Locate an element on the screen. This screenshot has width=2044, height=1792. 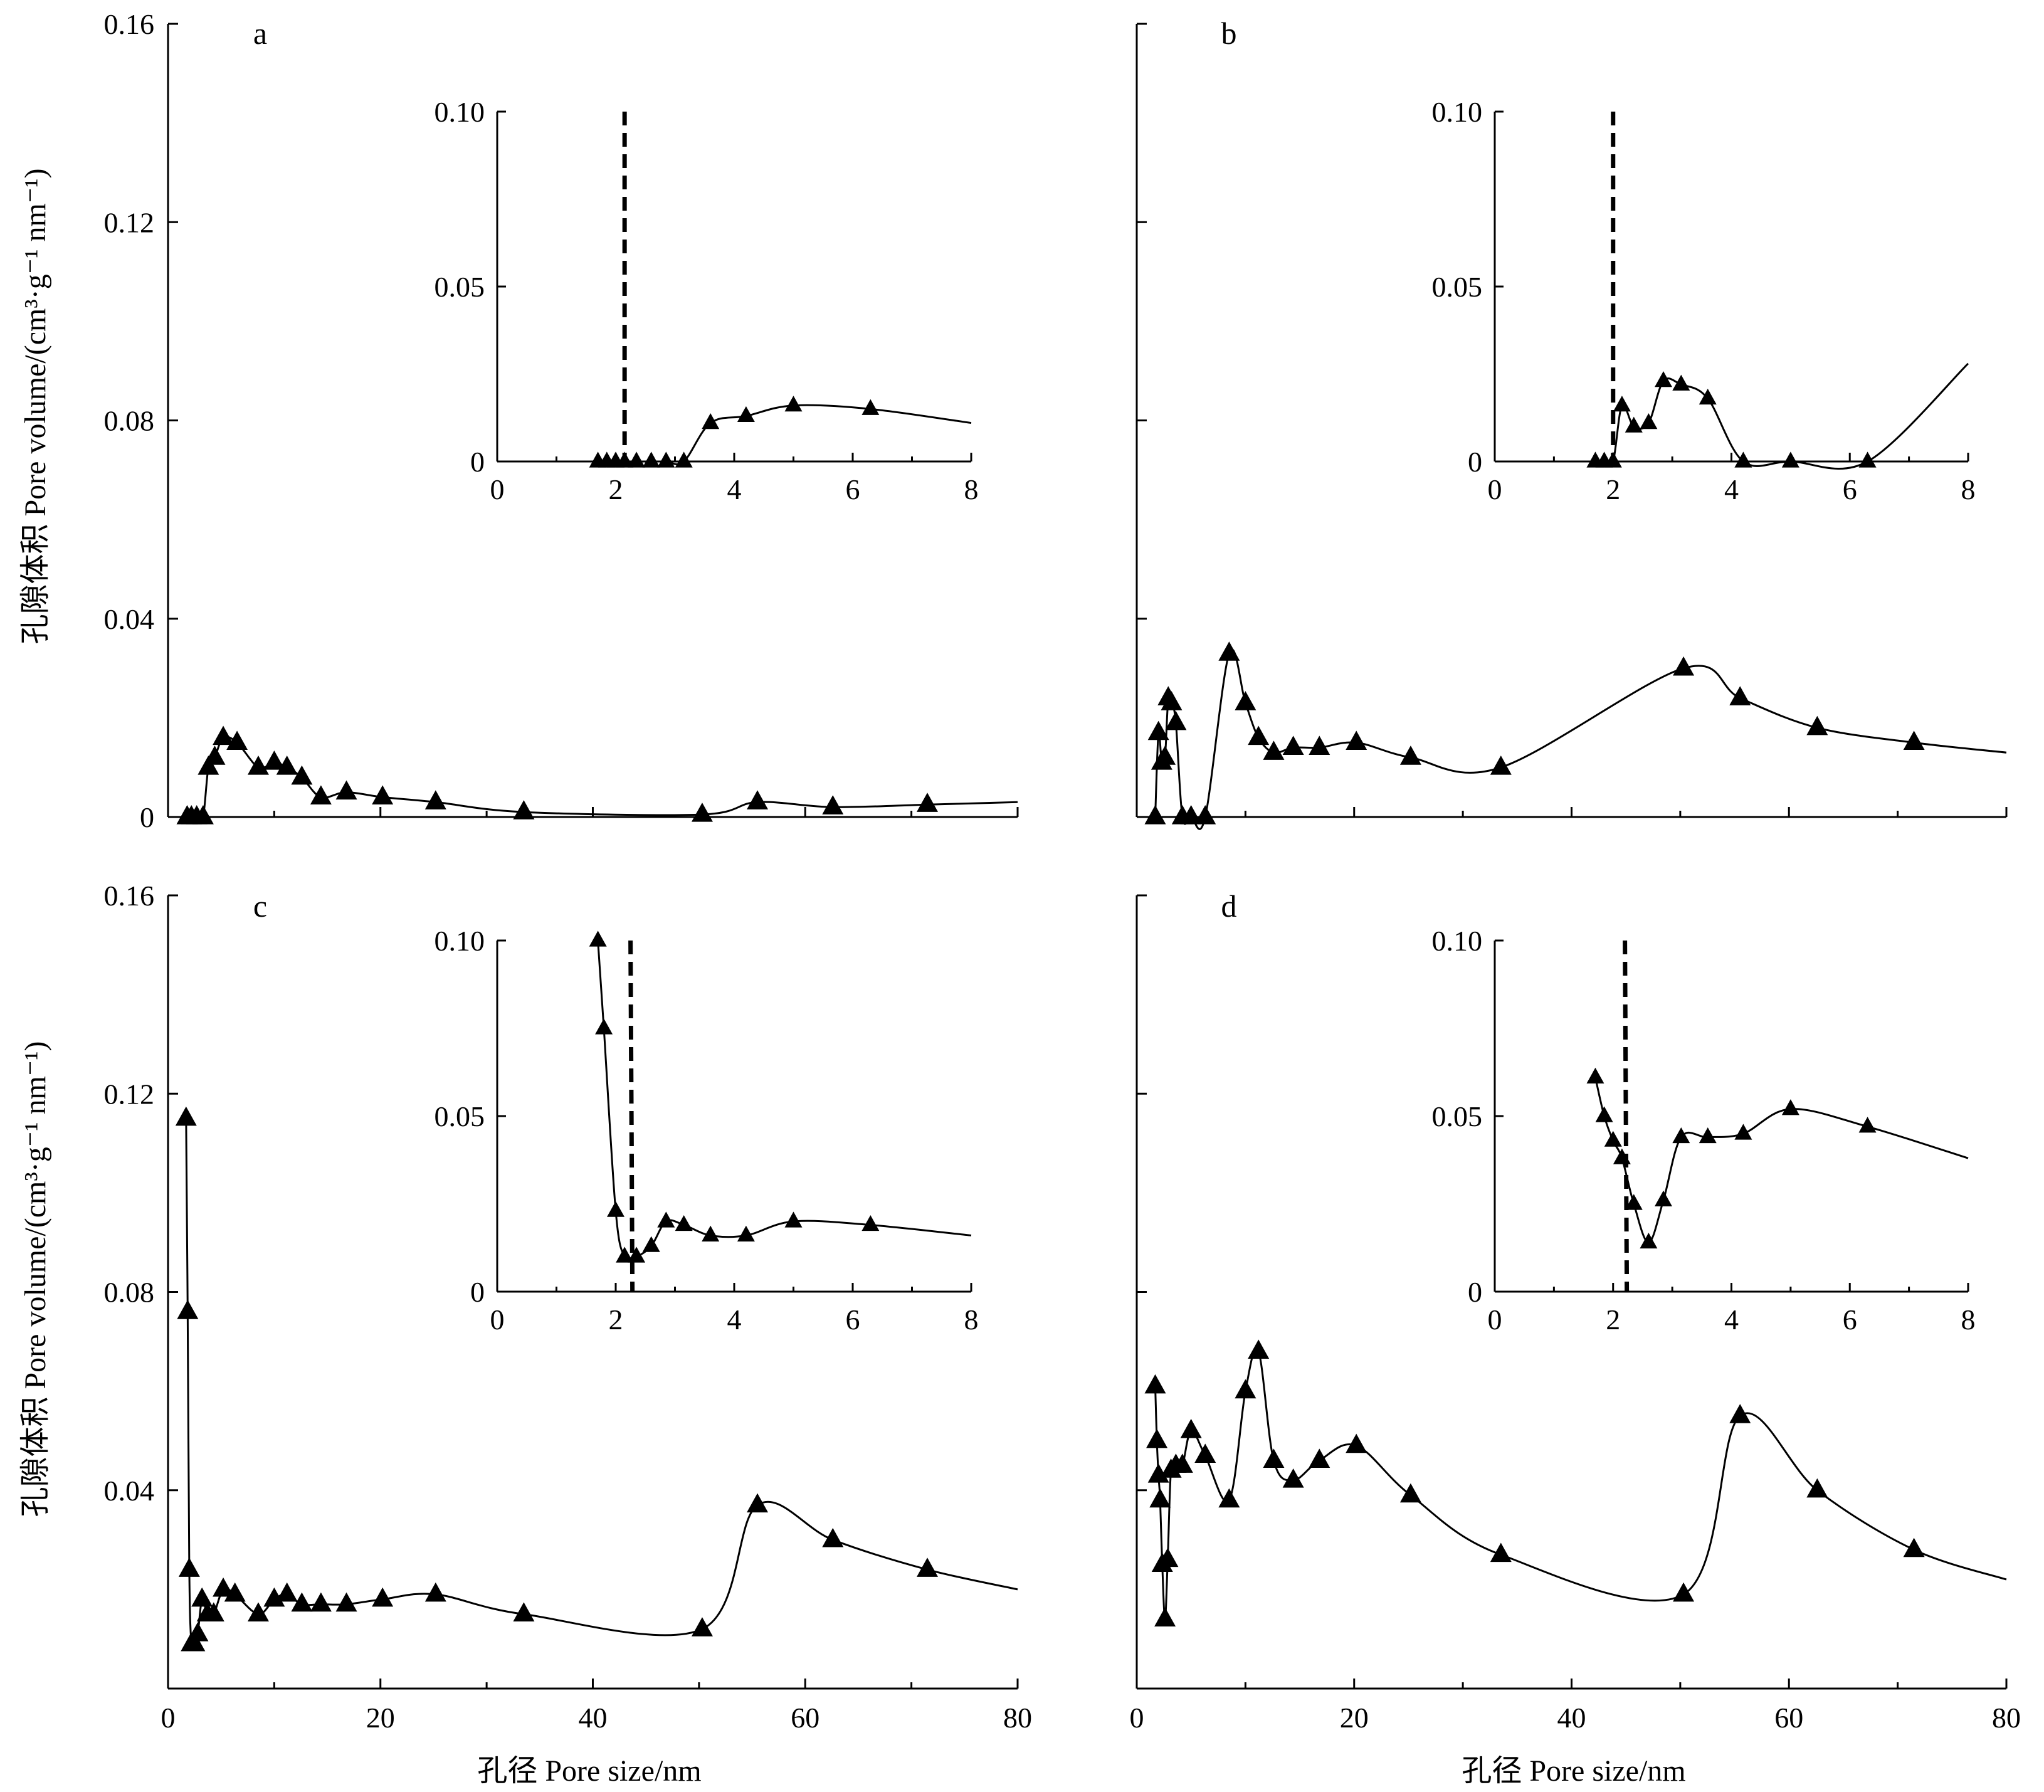
ylabel-top: 孔隙体积 Pore volume/(cm³·g⁻¹ nm⁻¹) is located at coordinates (35, 406).